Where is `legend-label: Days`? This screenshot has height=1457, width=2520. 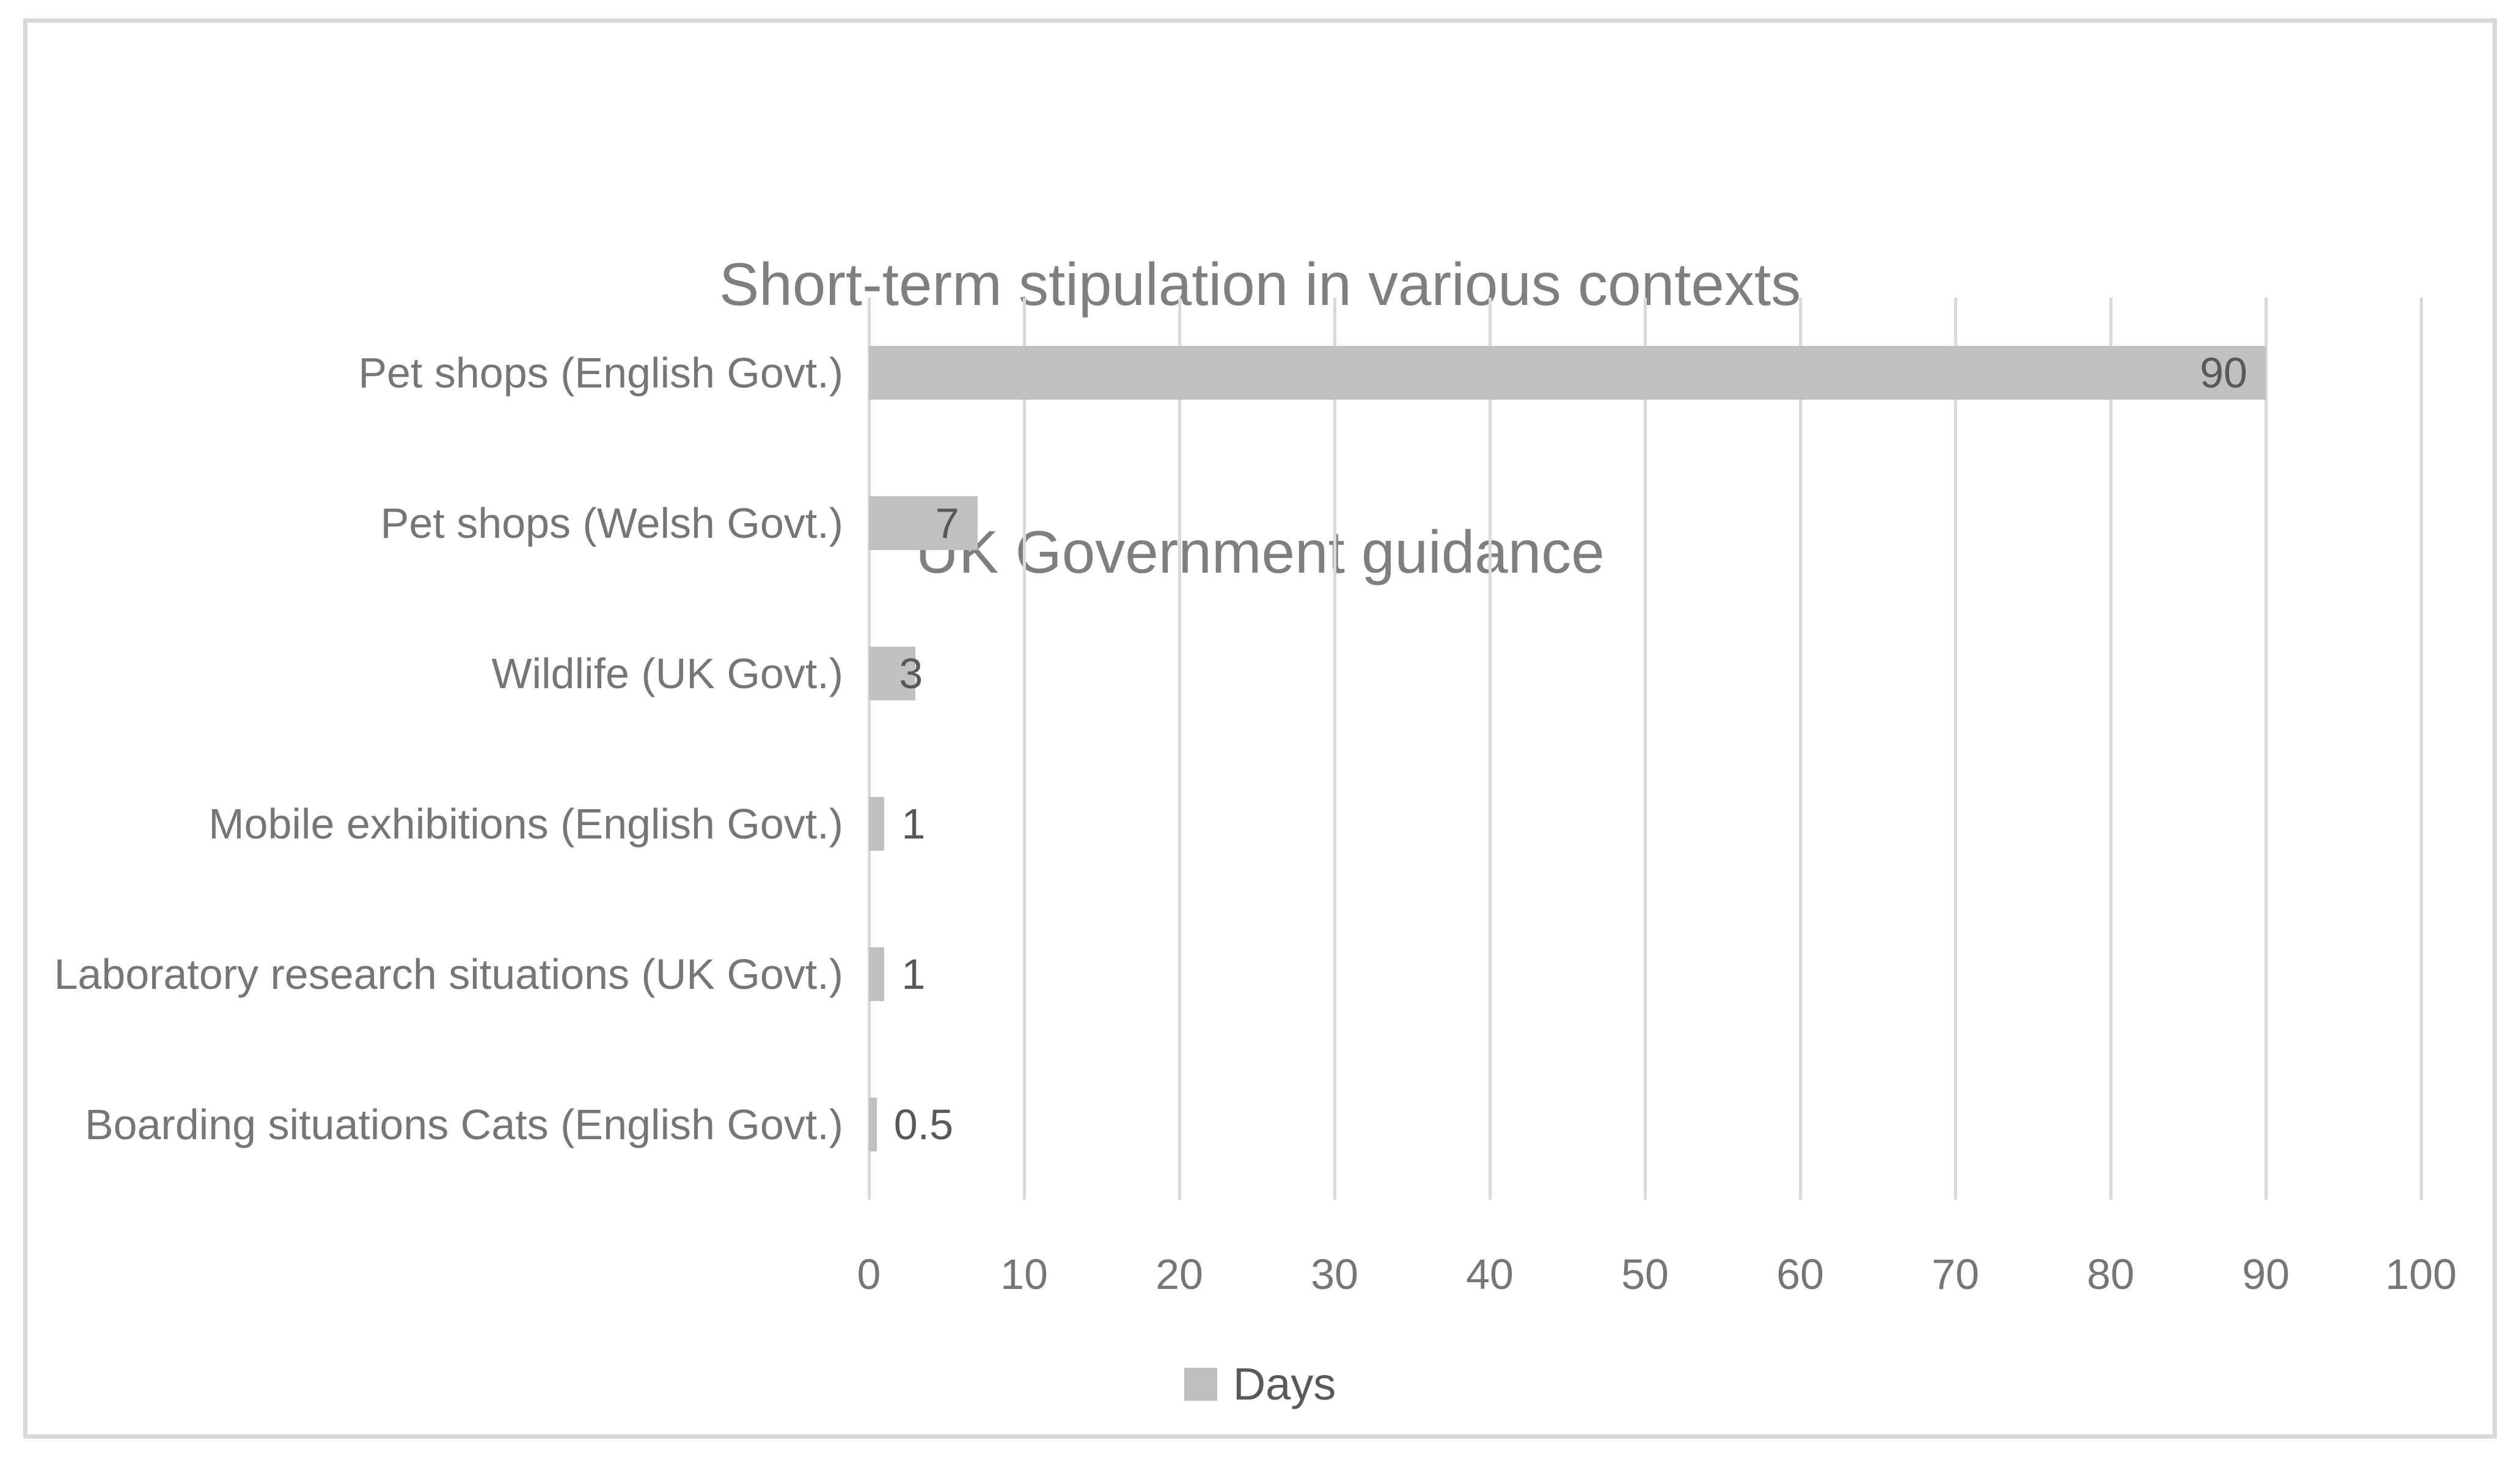
legend-label: Days is located at coordinates (1284, 1384).